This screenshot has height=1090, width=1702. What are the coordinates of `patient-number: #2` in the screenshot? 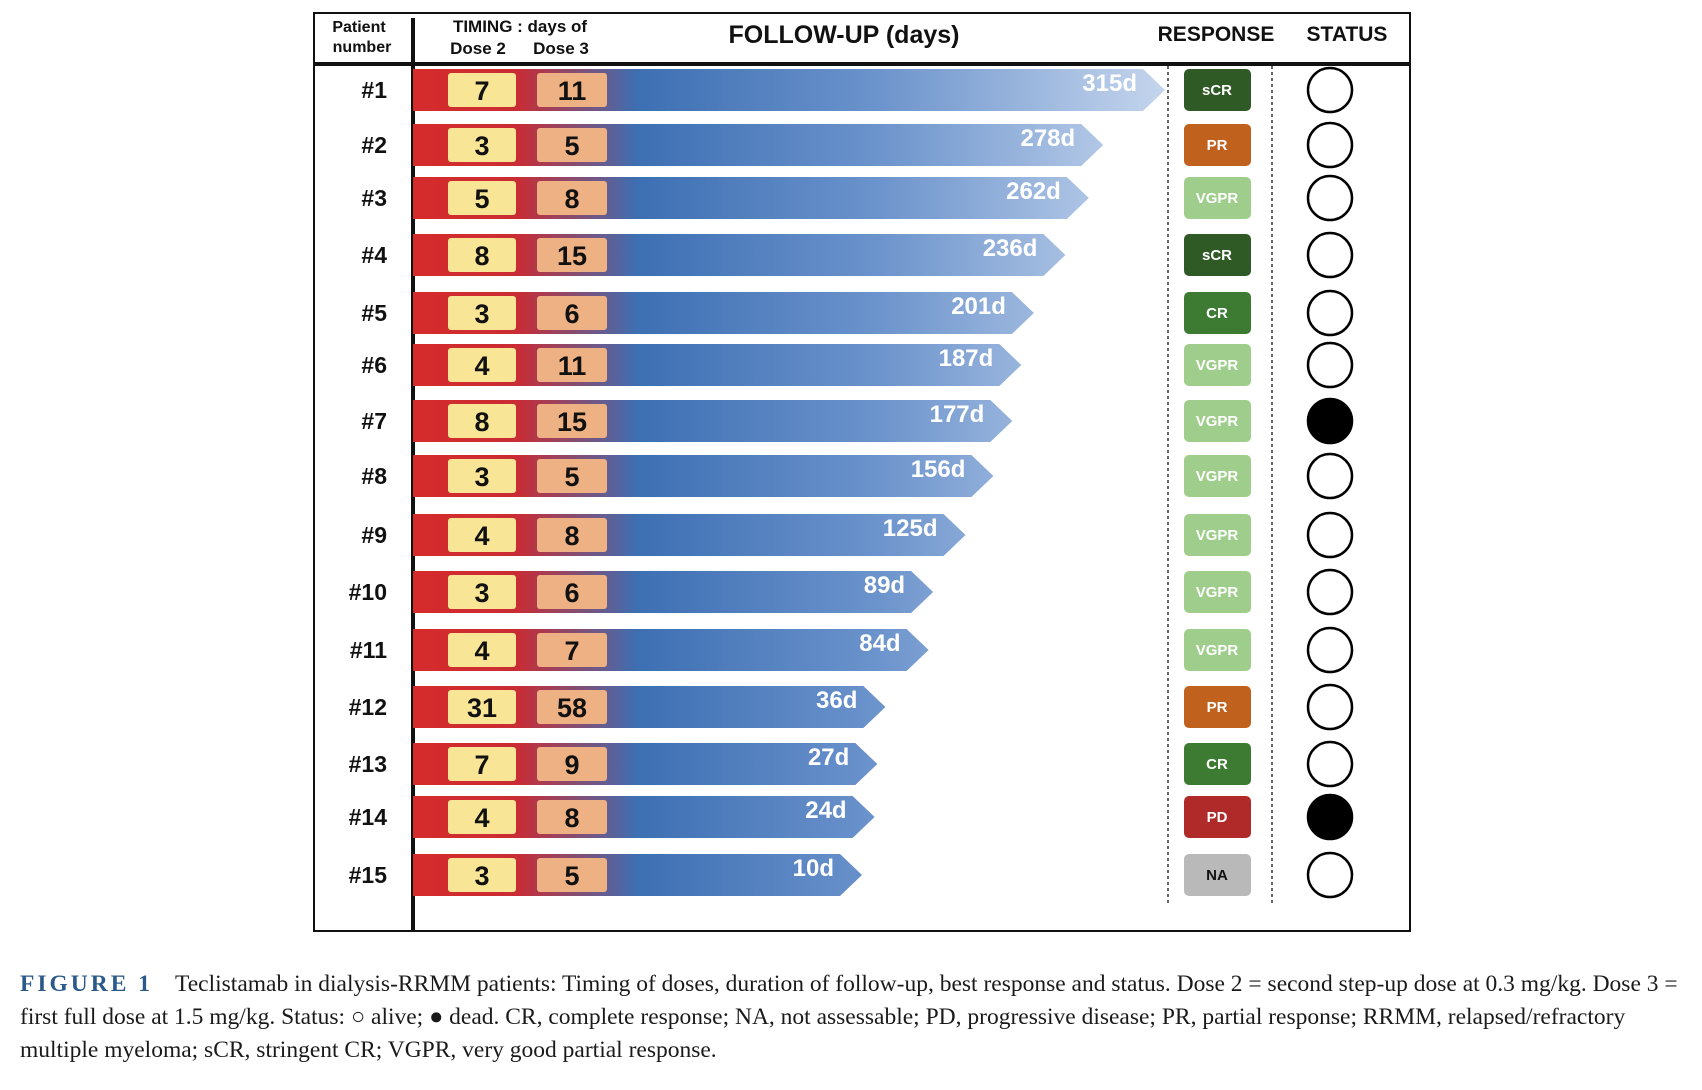 It's located at (374, 145).